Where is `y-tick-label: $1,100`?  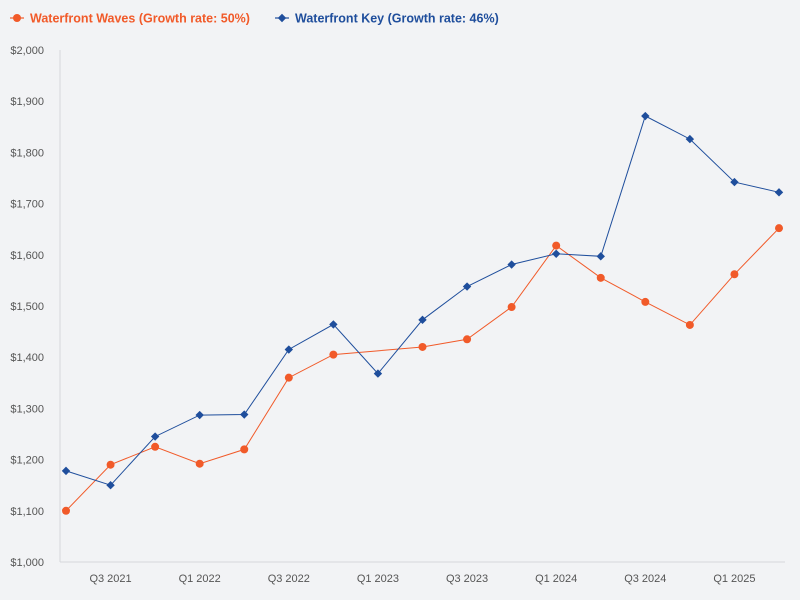 y-tick-label: $1,100 is located at coordinates (27, 512).